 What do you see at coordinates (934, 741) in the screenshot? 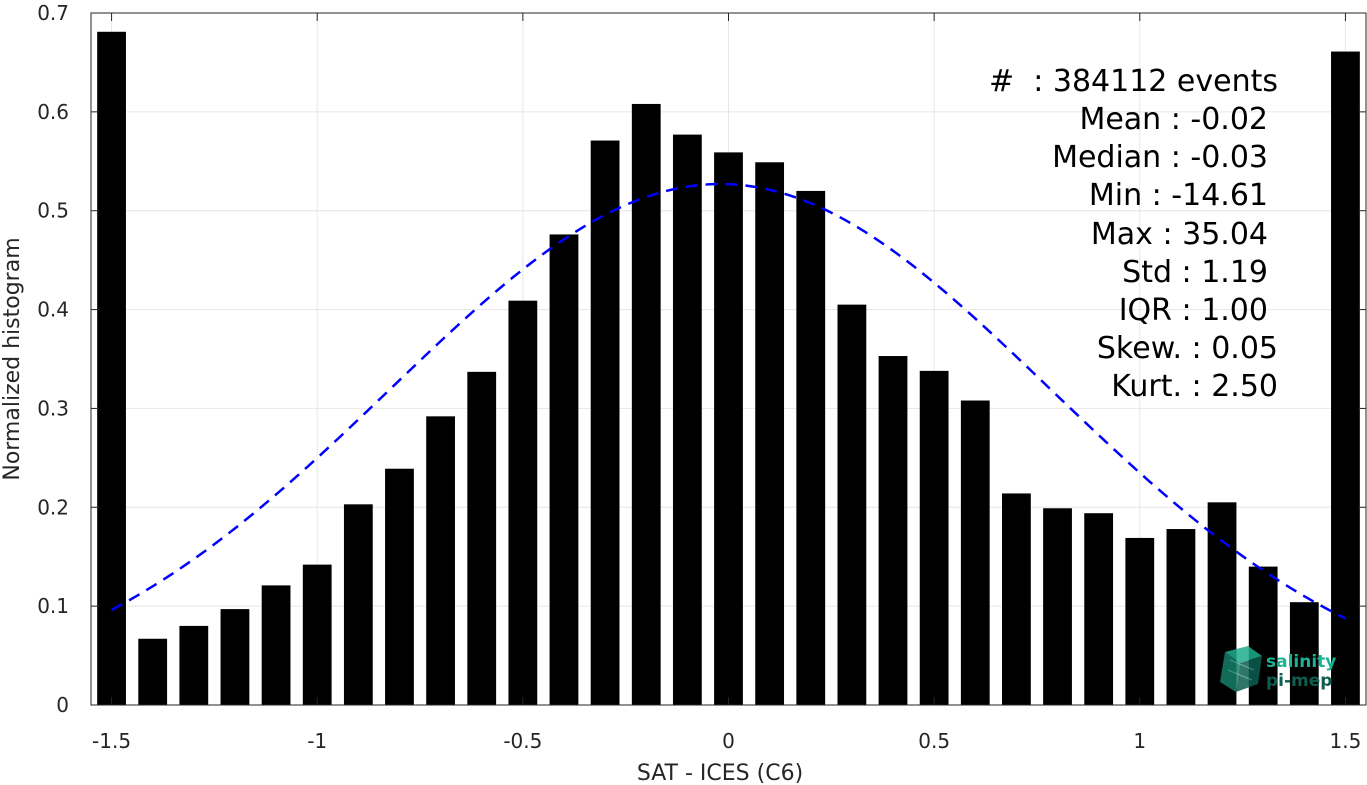
I see `x-tick-label: 0.5` at bounding box center [934, 741].